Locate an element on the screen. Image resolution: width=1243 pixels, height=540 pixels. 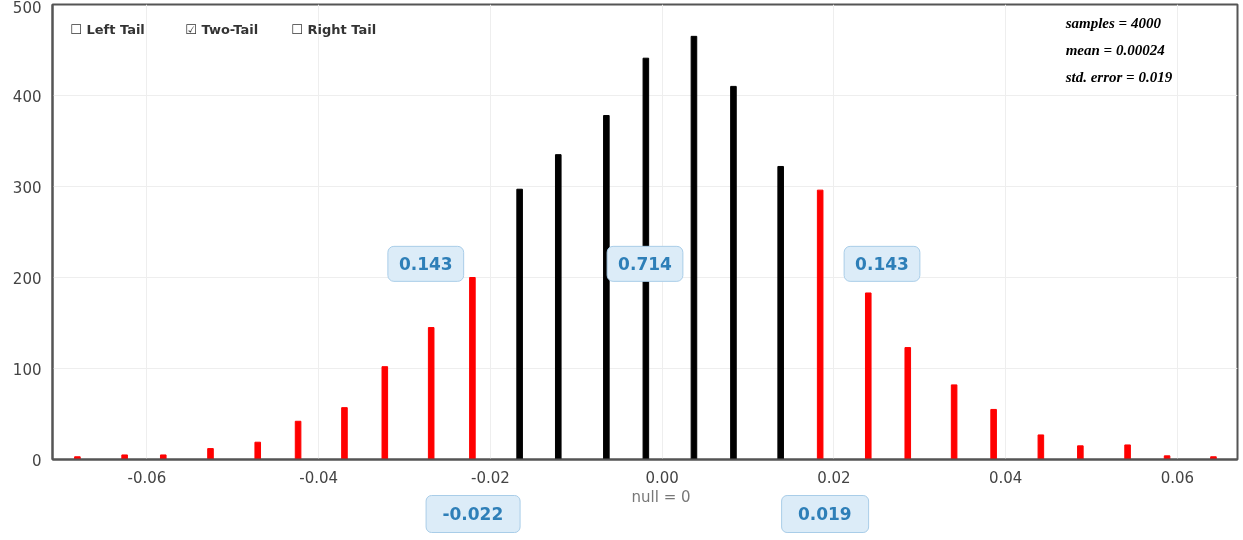
x-tick-label: 0.00 is located at coordinates (662, 477).